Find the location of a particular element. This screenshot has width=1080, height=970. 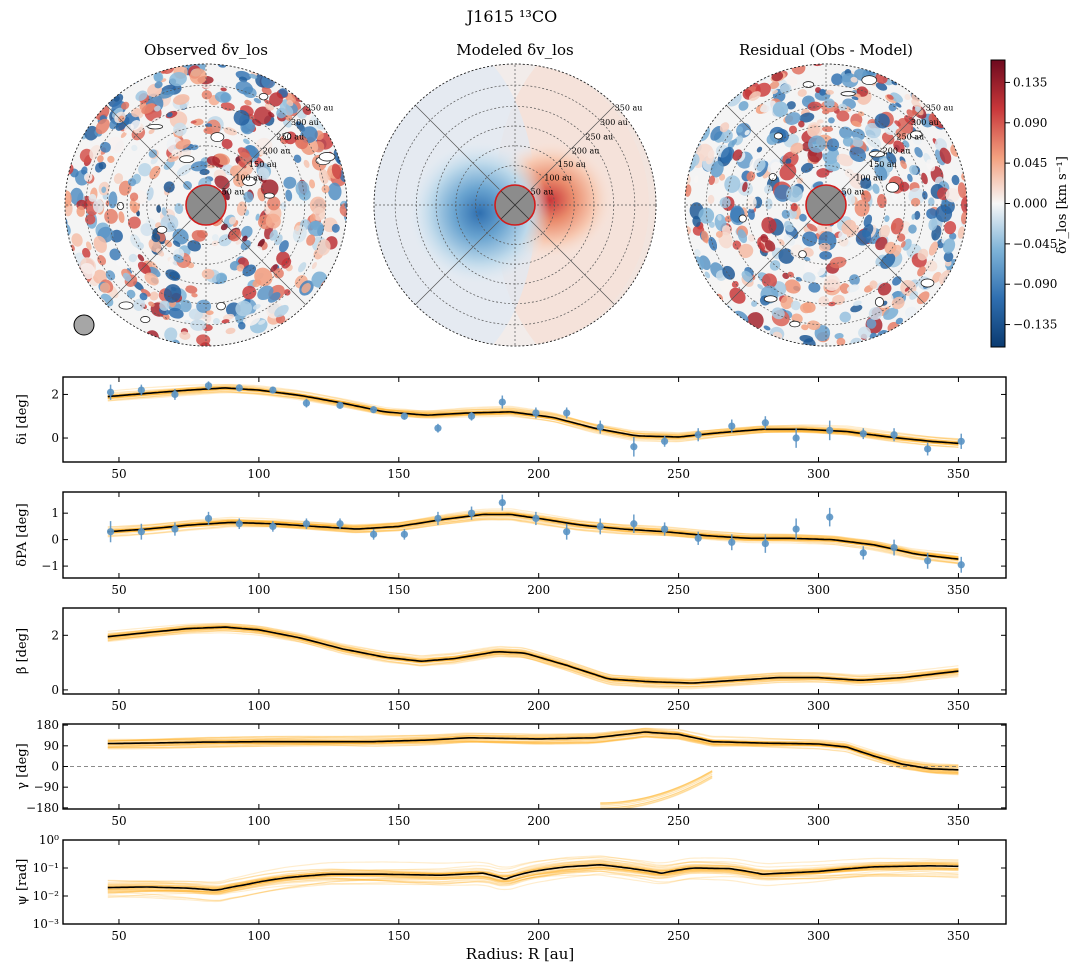

colorbar-gradient is located at coordinates (998, 203).